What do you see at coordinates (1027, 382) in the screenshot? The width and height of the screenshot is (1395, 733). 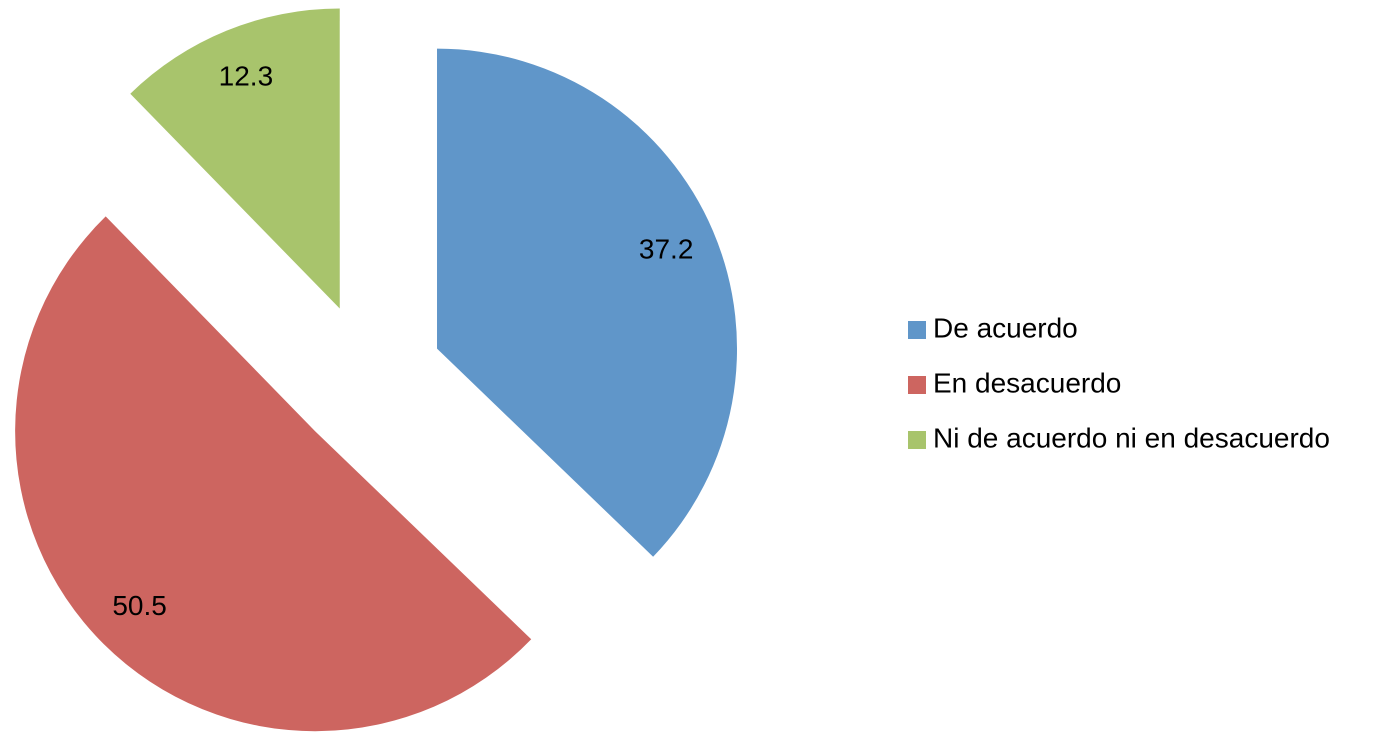 I see `legend-label: En desacuerdo` at bounding box center [1027, 382].